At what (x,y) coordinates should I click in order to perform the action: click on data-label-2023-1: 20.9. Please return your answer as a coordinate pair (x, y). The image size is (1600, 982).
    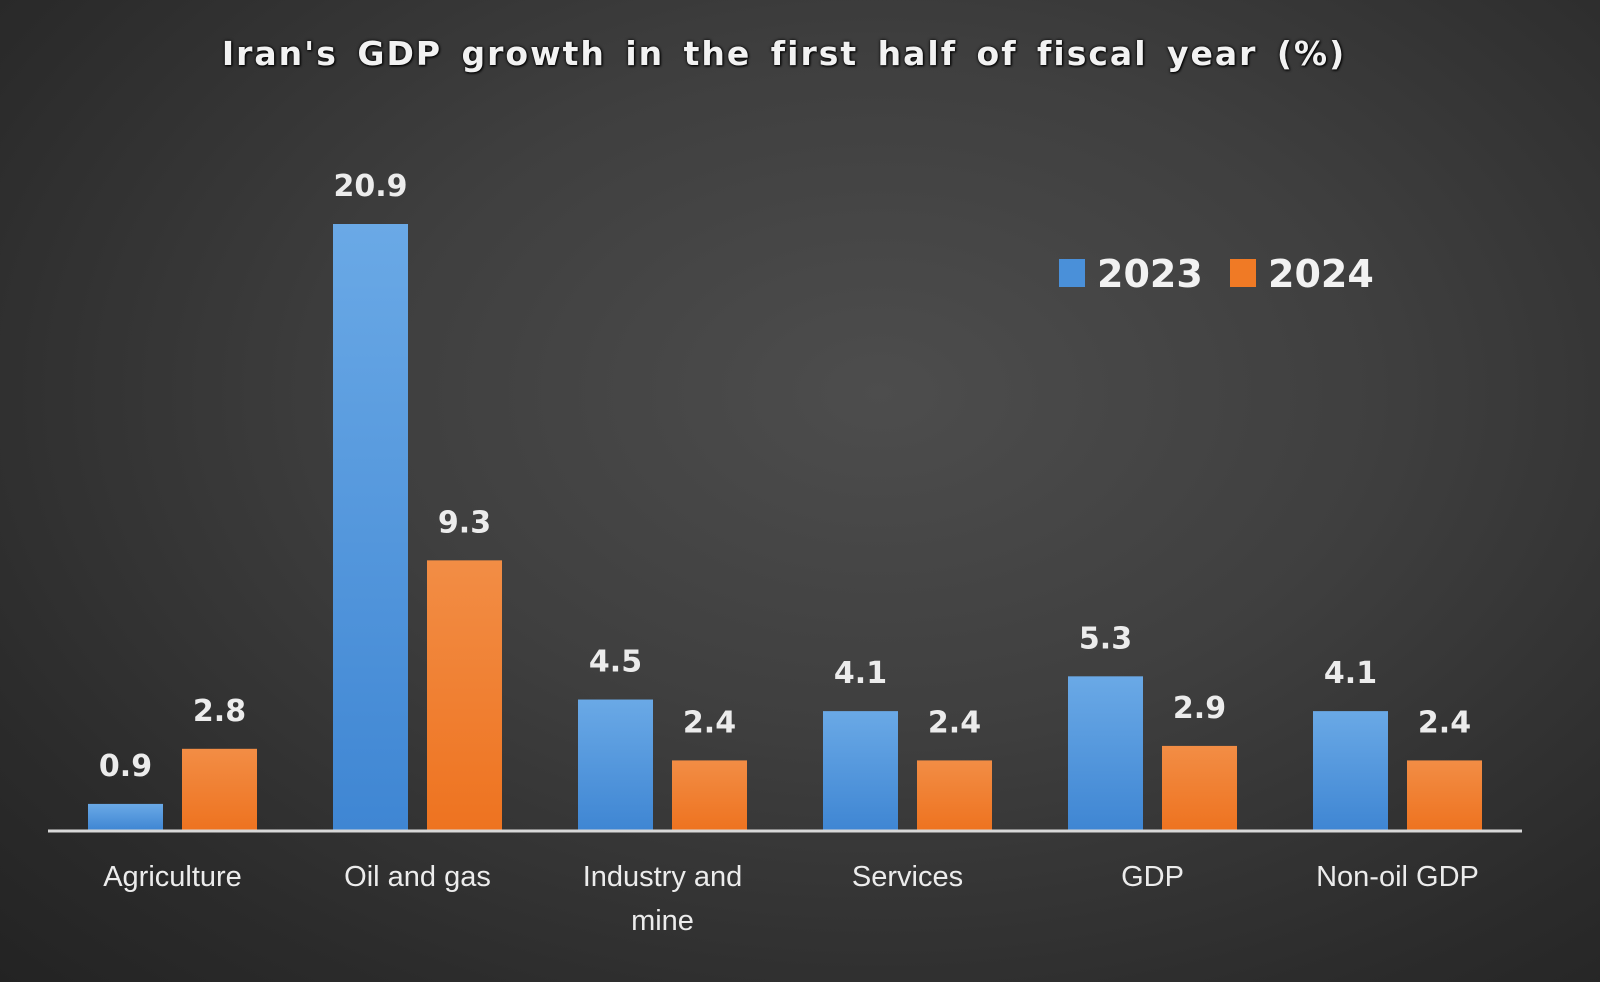
    Looking at the image, I should click on (370, 186).